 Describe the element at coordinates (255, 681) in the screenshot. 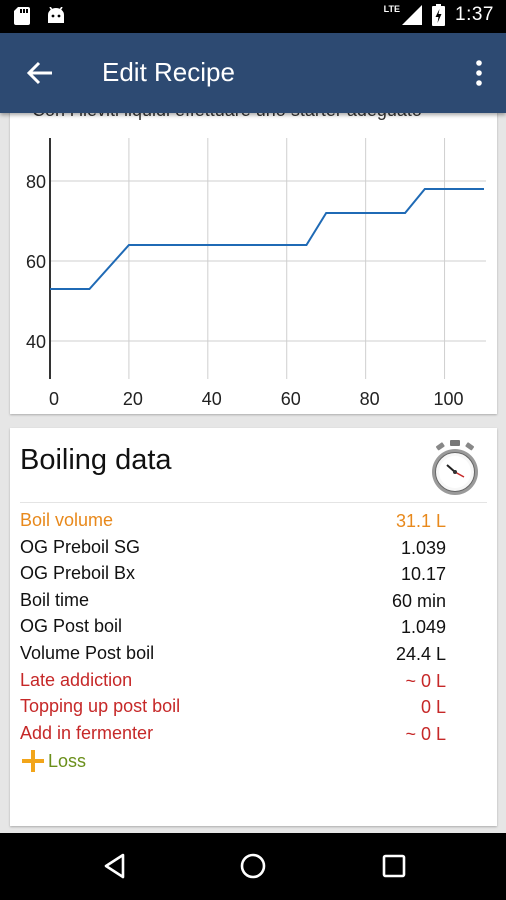

I see `boiling-row: Late addiction ~ 0 L` at that location.